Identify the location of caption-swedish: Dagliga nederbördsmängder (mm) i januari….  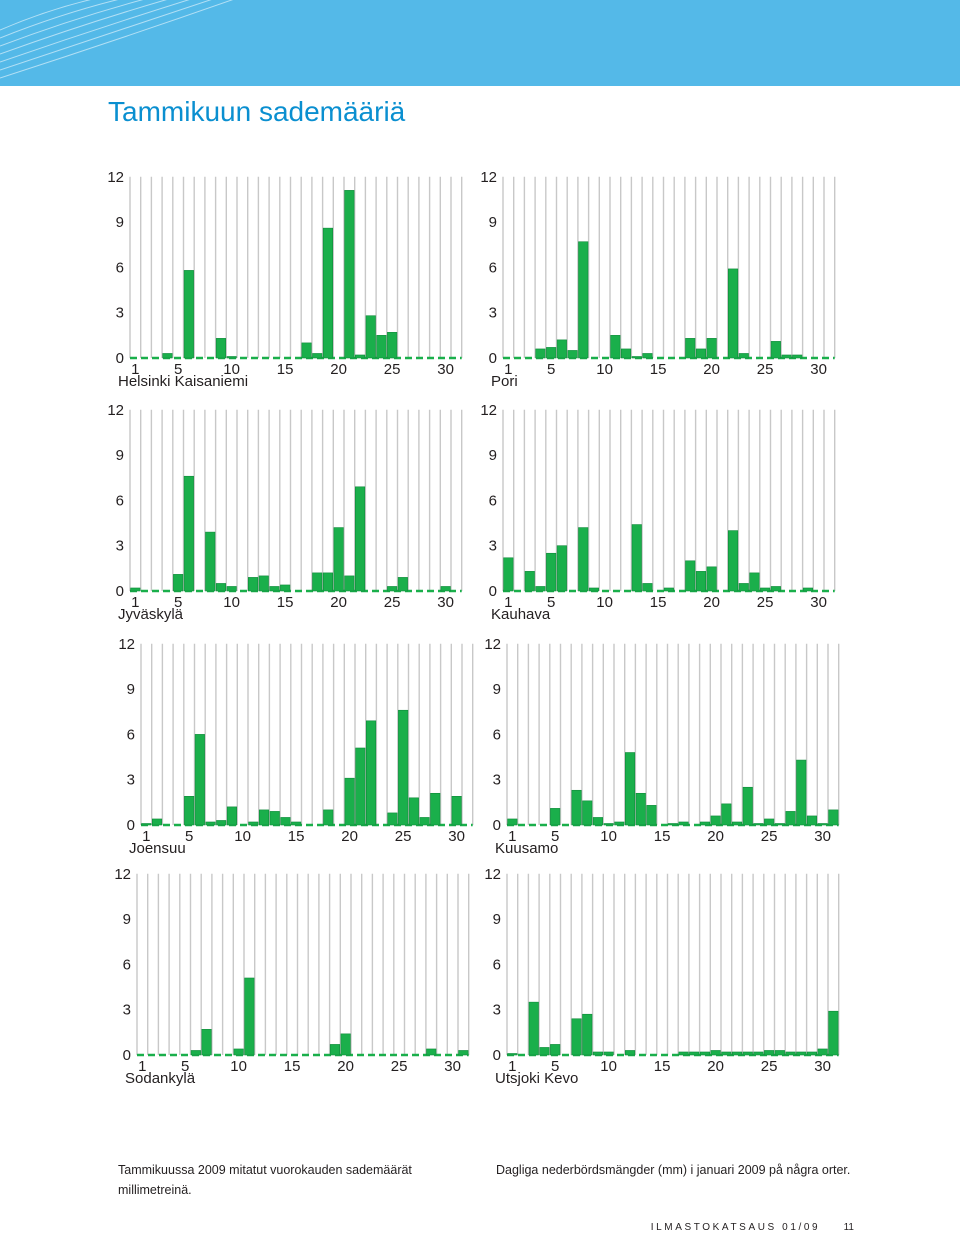
(673, 1170).